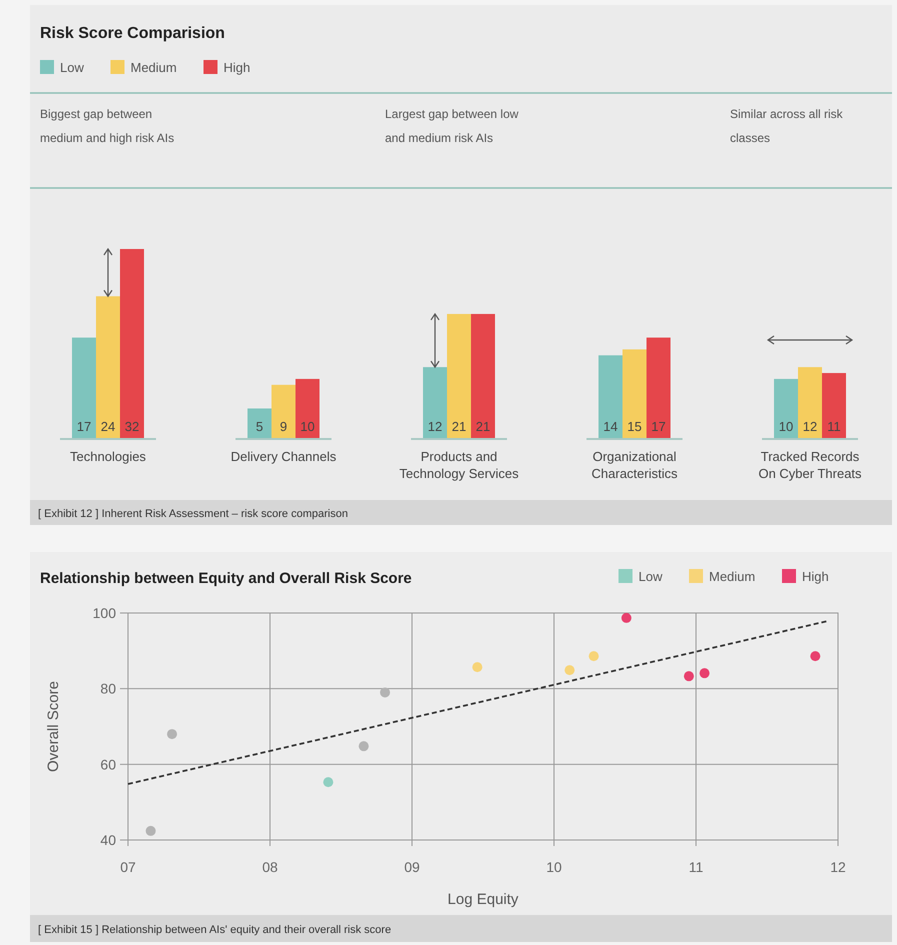 The height and width of the screenshot is (945, 897). What do you see at coordinates (260, 426) in the screenshot?
I see `data-label: 5` at bounding box center [260, 426].